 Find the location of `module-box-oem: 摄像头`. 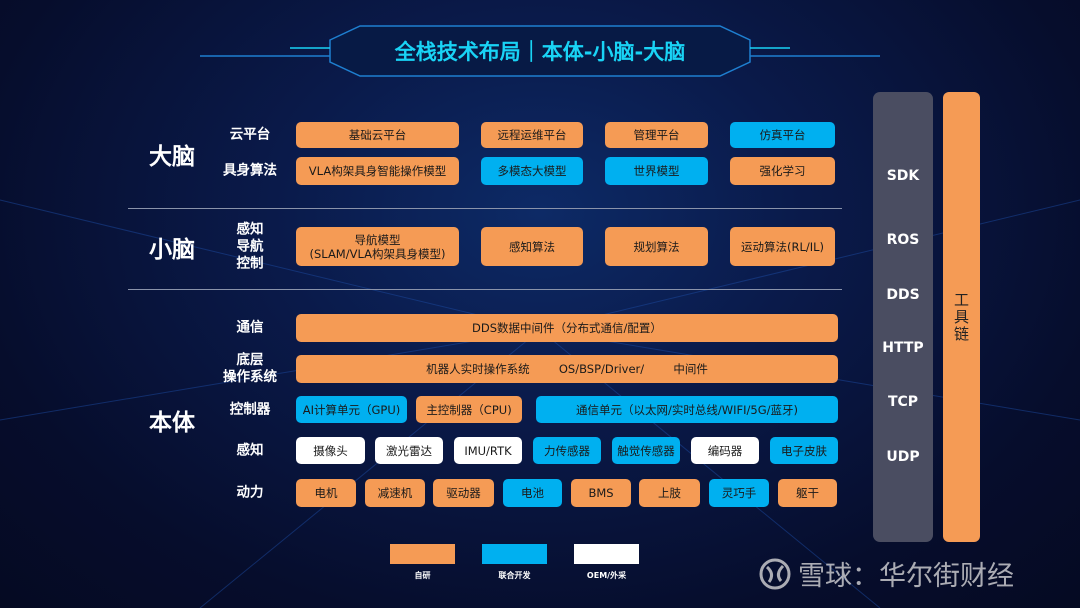

module-box-oem: 摄像头 is located at coordinates (330, 450).